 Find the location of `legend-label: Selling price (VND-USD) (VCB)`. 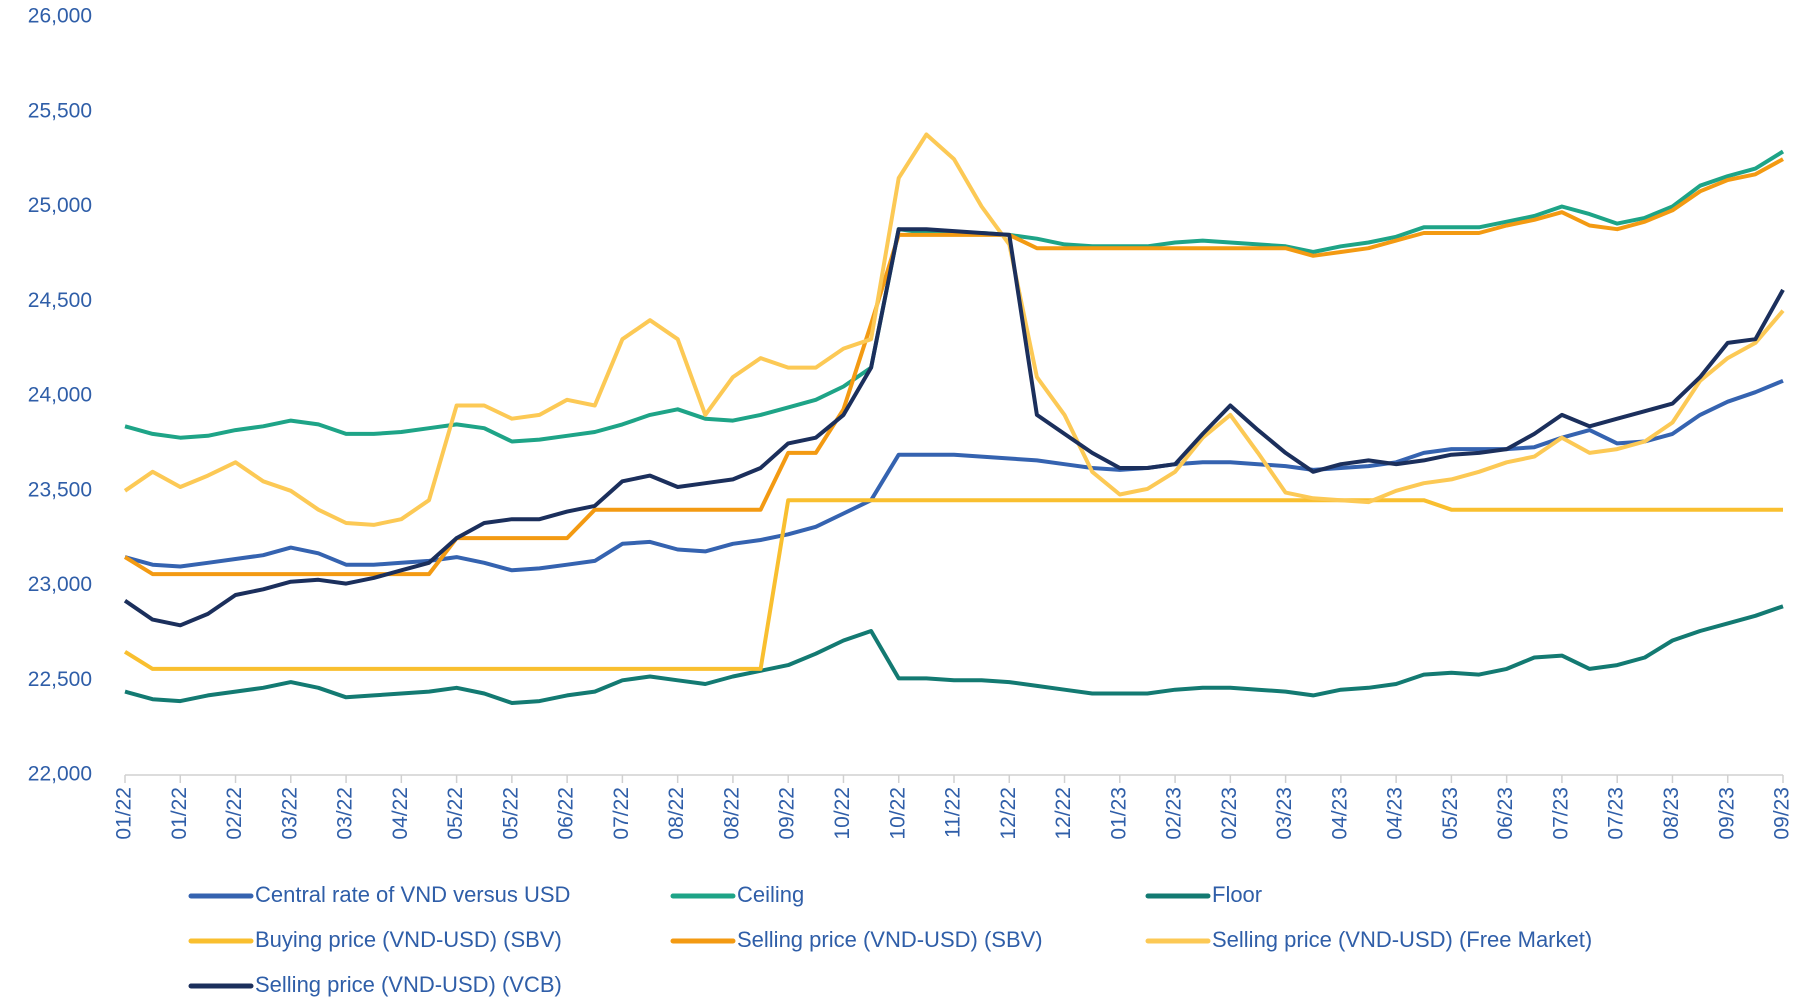

legend-label: Selling price (VND-USD) (VCB) is located at coordinates (408, 984).